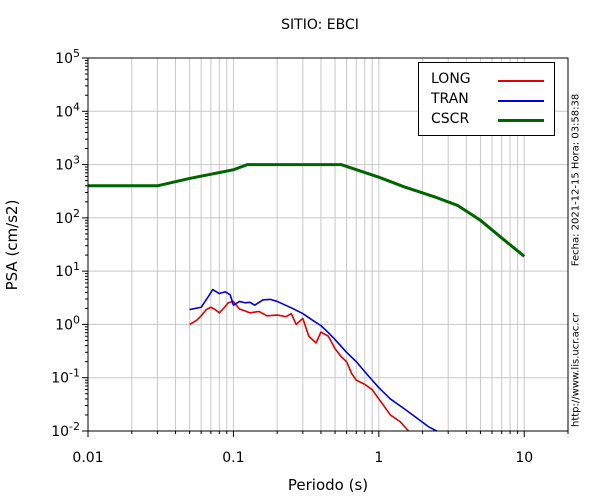  What do you see at coordinates (328, 485) in the screenshot?
I see `x-axis-label: Periodo (s)` at bounding box center [328, 485].